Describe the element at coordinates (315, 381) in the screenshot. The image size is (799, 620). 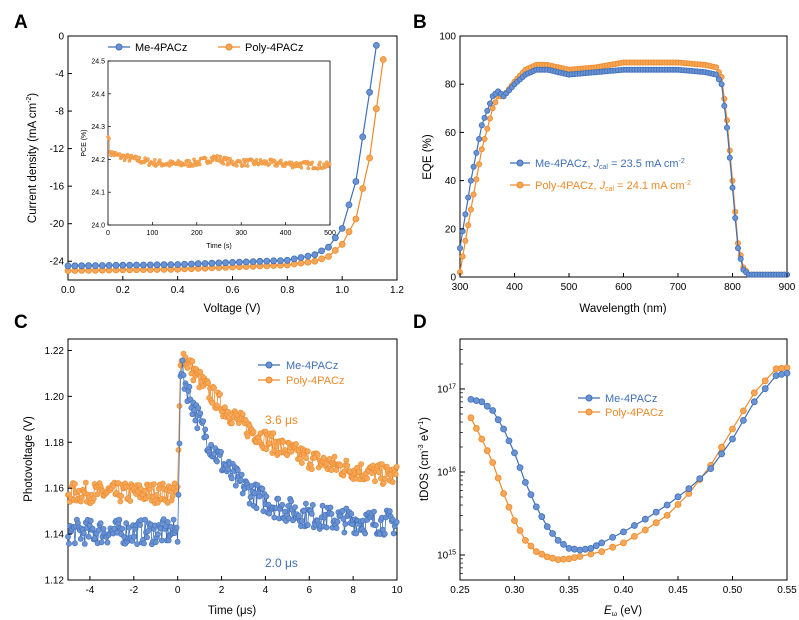
I see `legend-label-poly: Poly-4PACz` at that location.